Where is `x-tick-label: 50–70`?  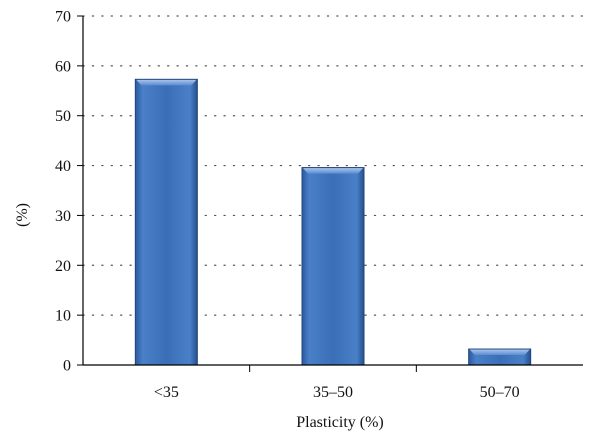 x-tick-label: 50–70 is located at coordinates (500, 392).